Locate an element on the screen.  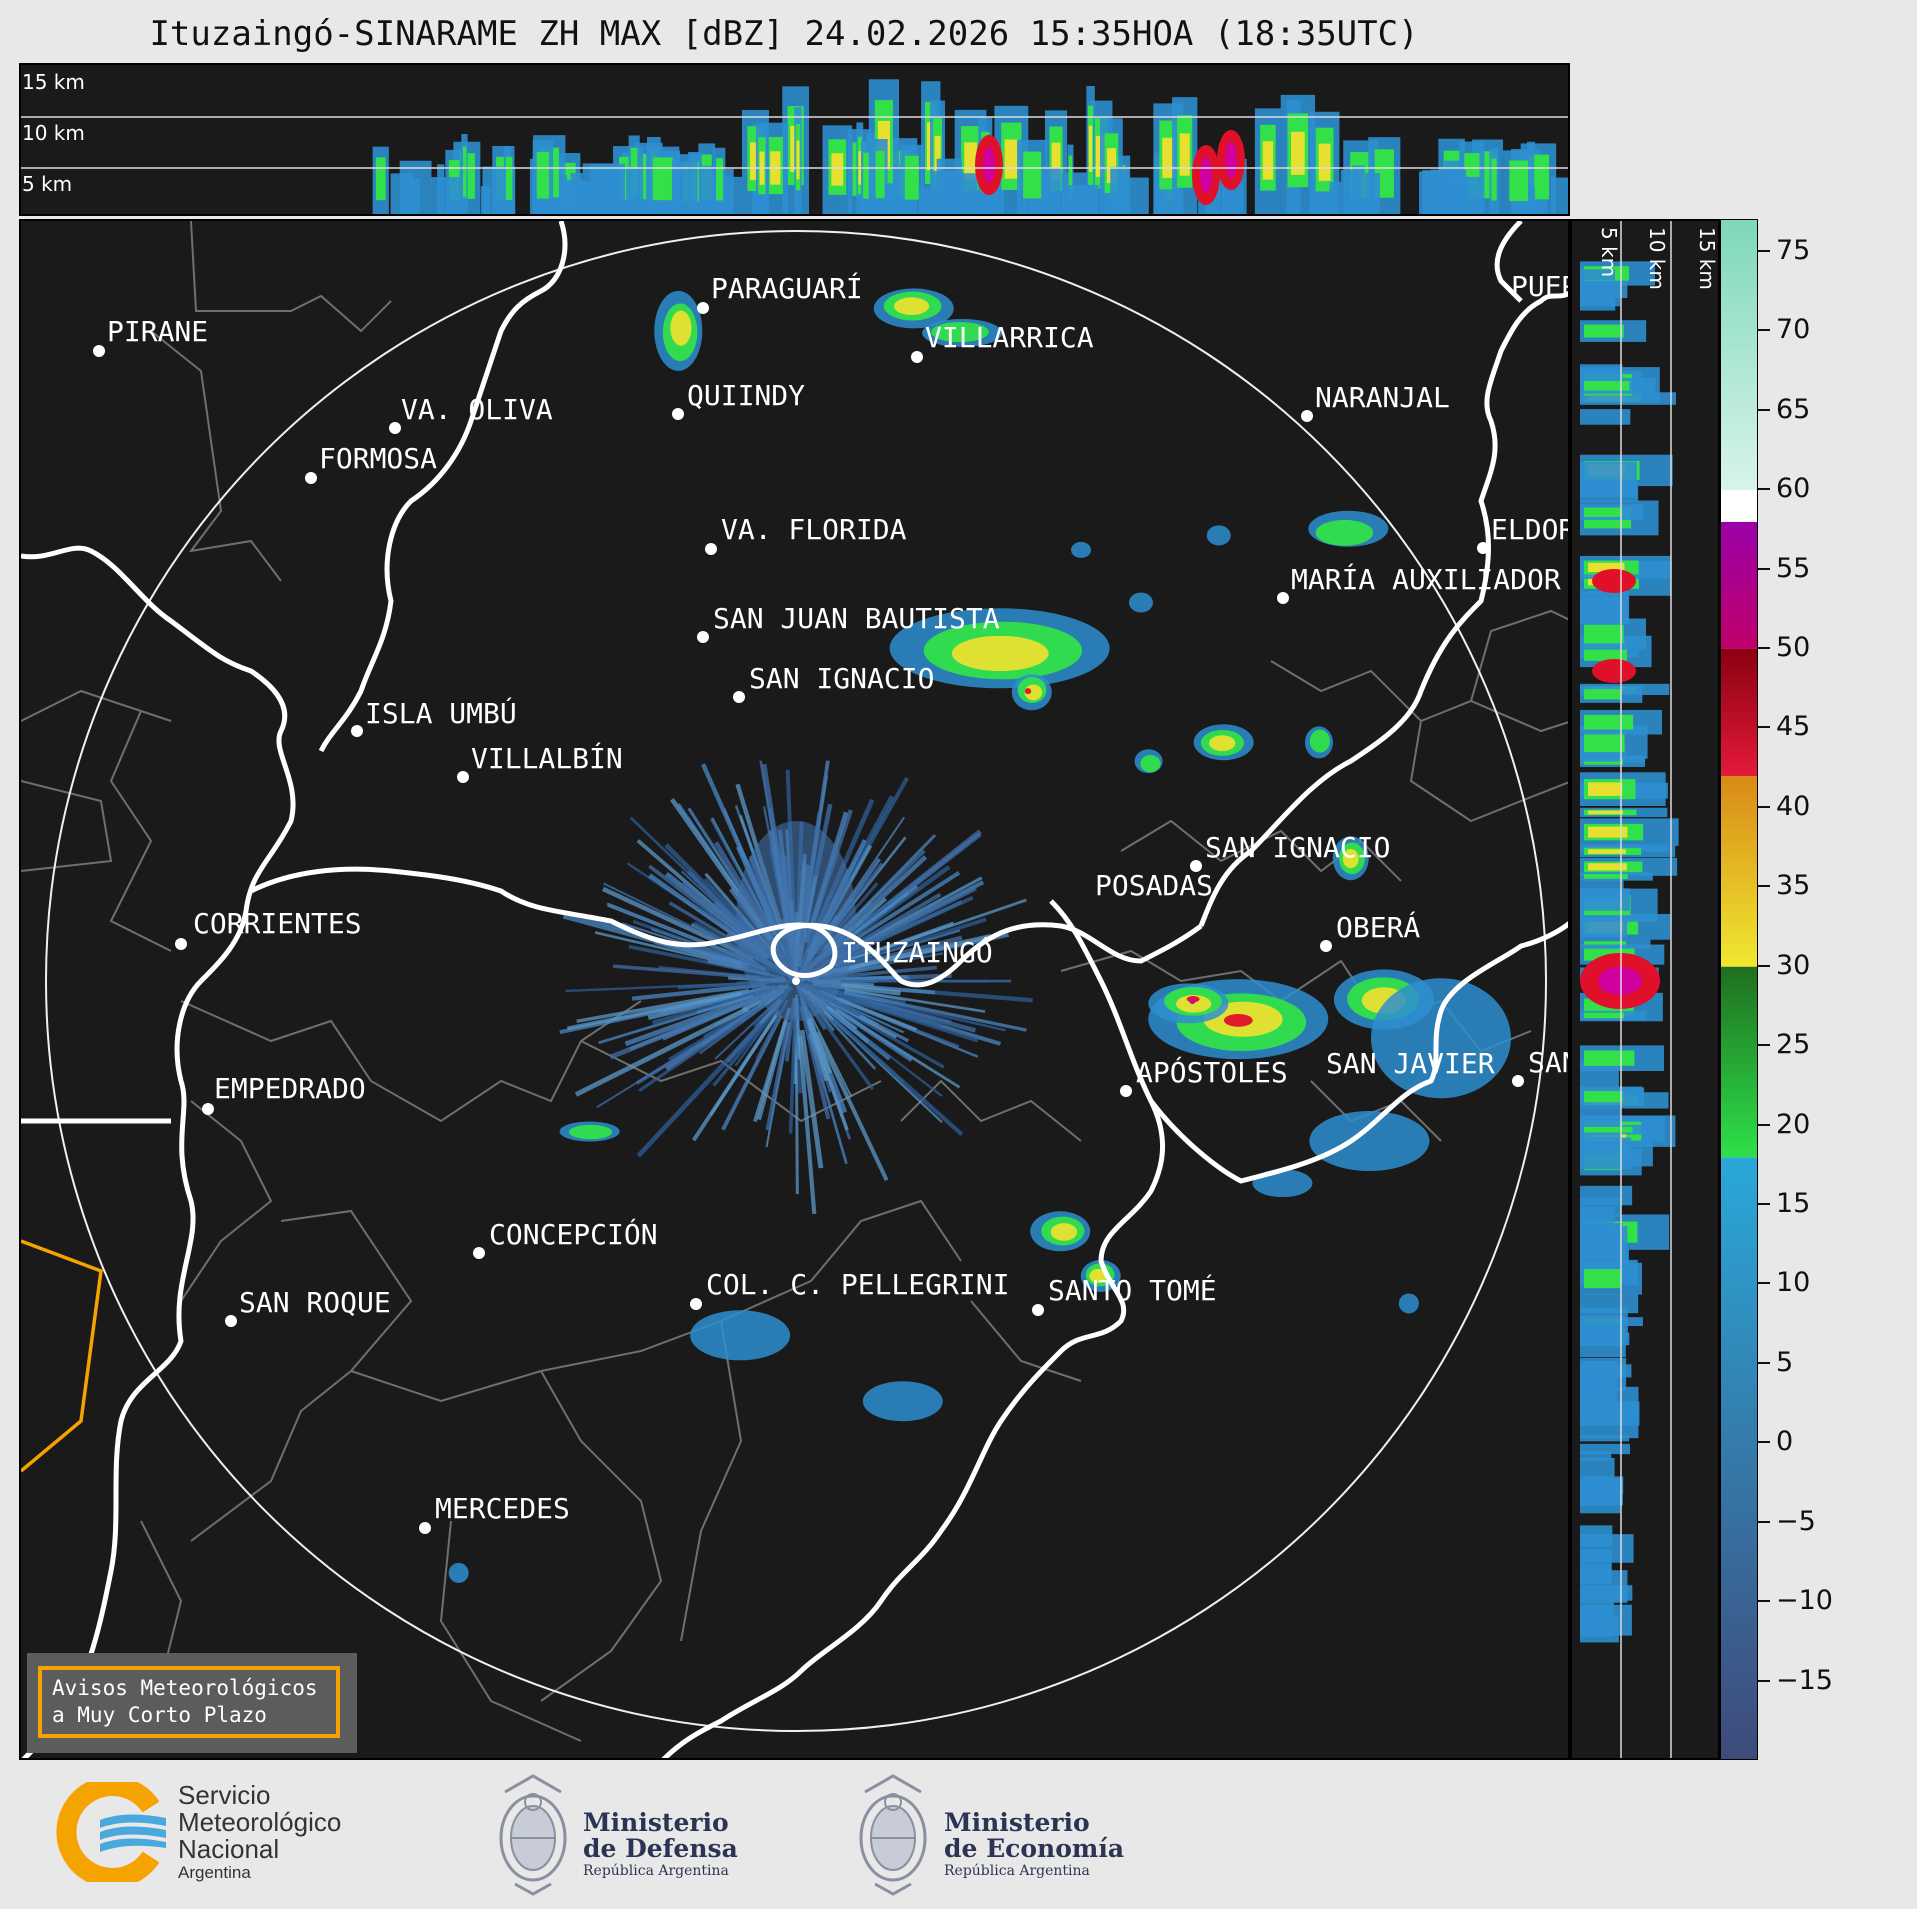
defensa-line-2: de Defensa is located at coordinates (660, 1848).